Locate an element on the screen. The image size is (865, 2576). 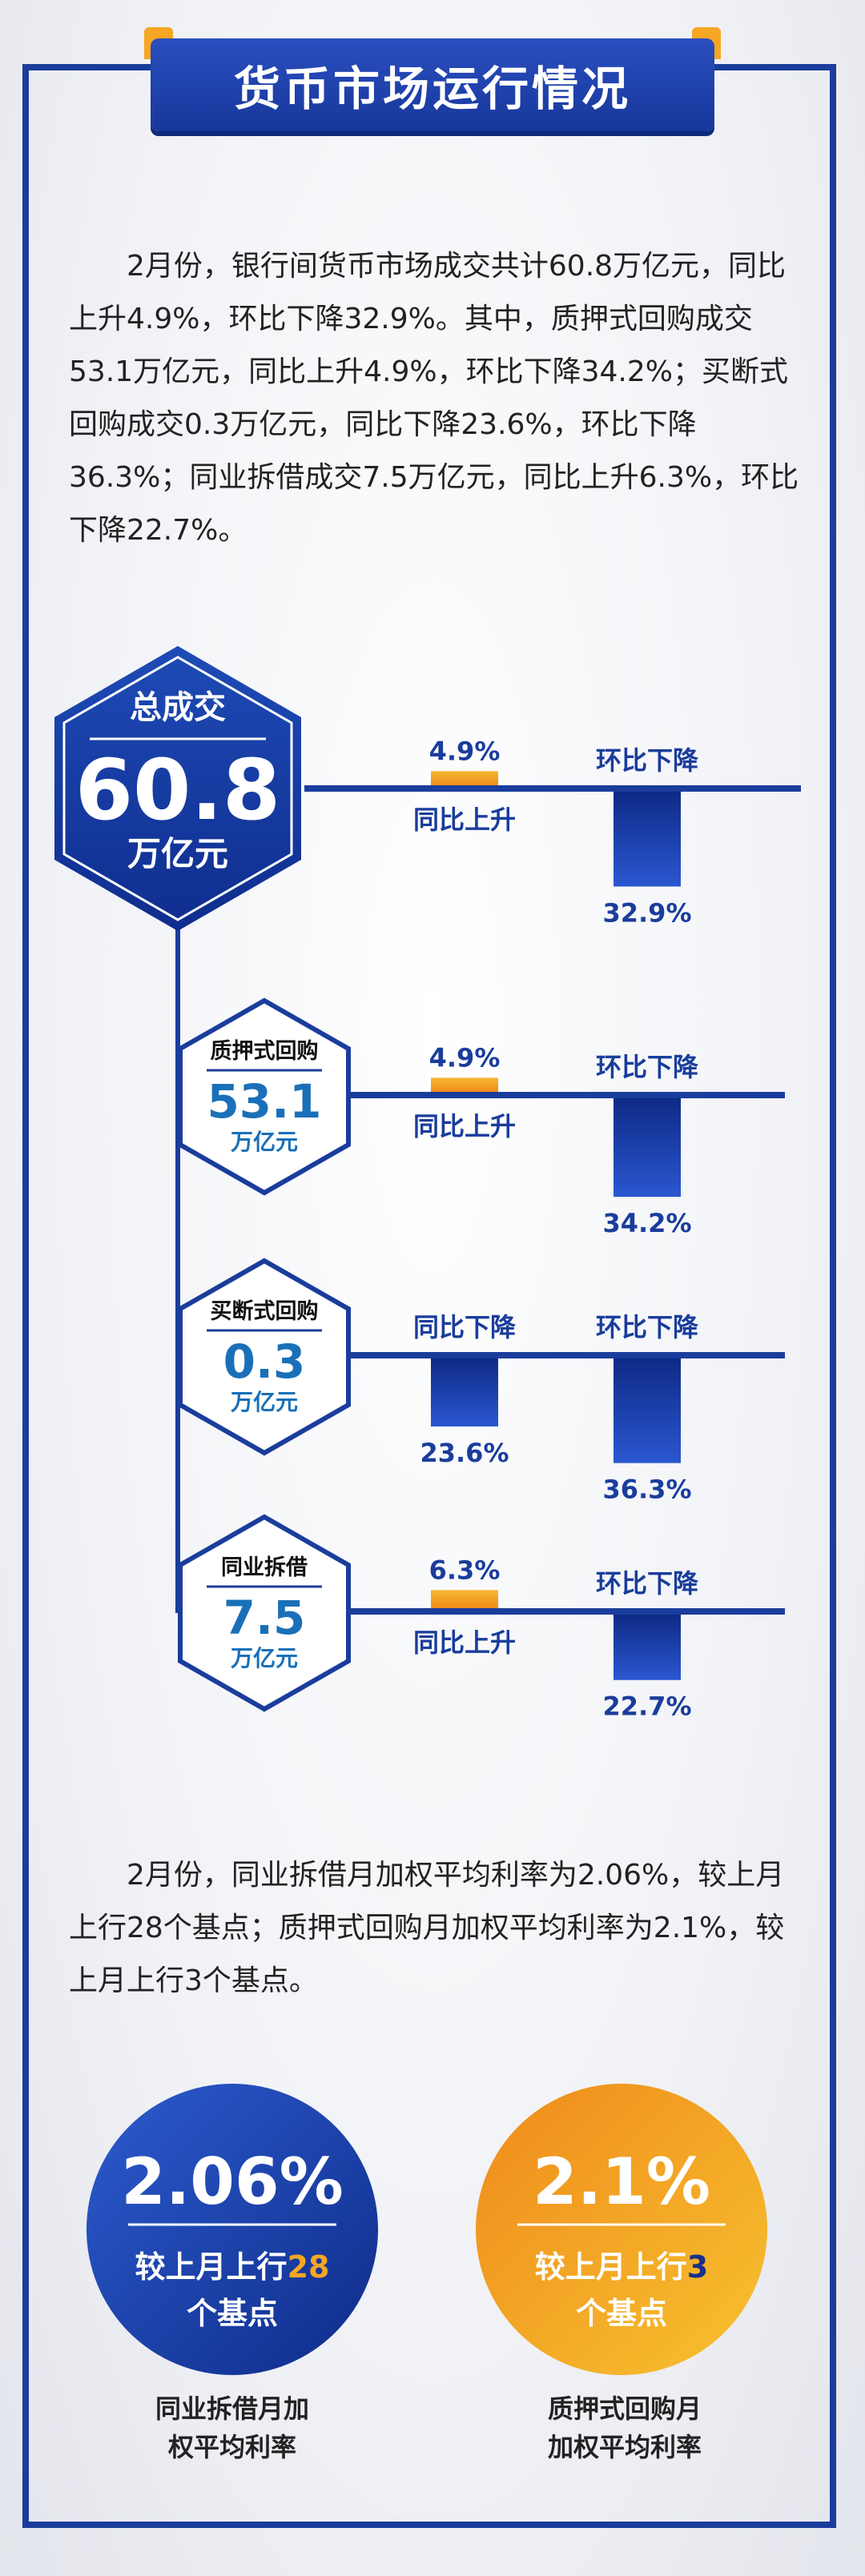
bar-mom-1-label: 环比下降 is located at coordinates (647, 1067).